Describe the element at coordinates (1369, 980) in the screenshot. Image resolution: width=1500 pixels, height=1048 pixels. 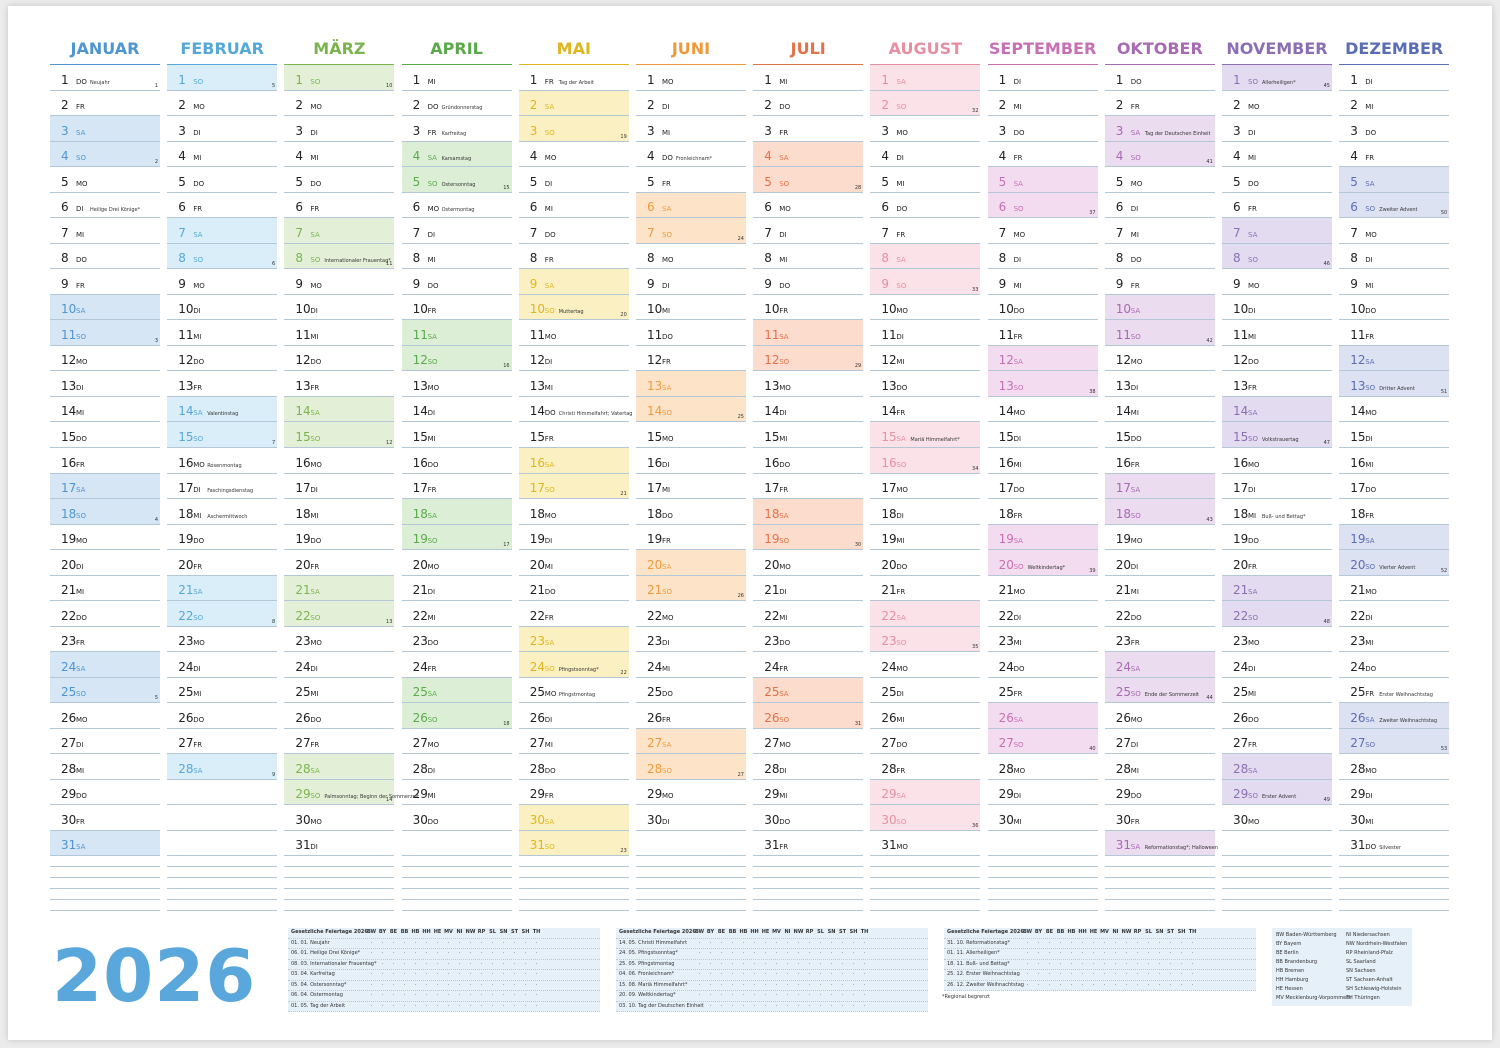
I see `legend-item: ST Sachsen-Anhalt` at that location.